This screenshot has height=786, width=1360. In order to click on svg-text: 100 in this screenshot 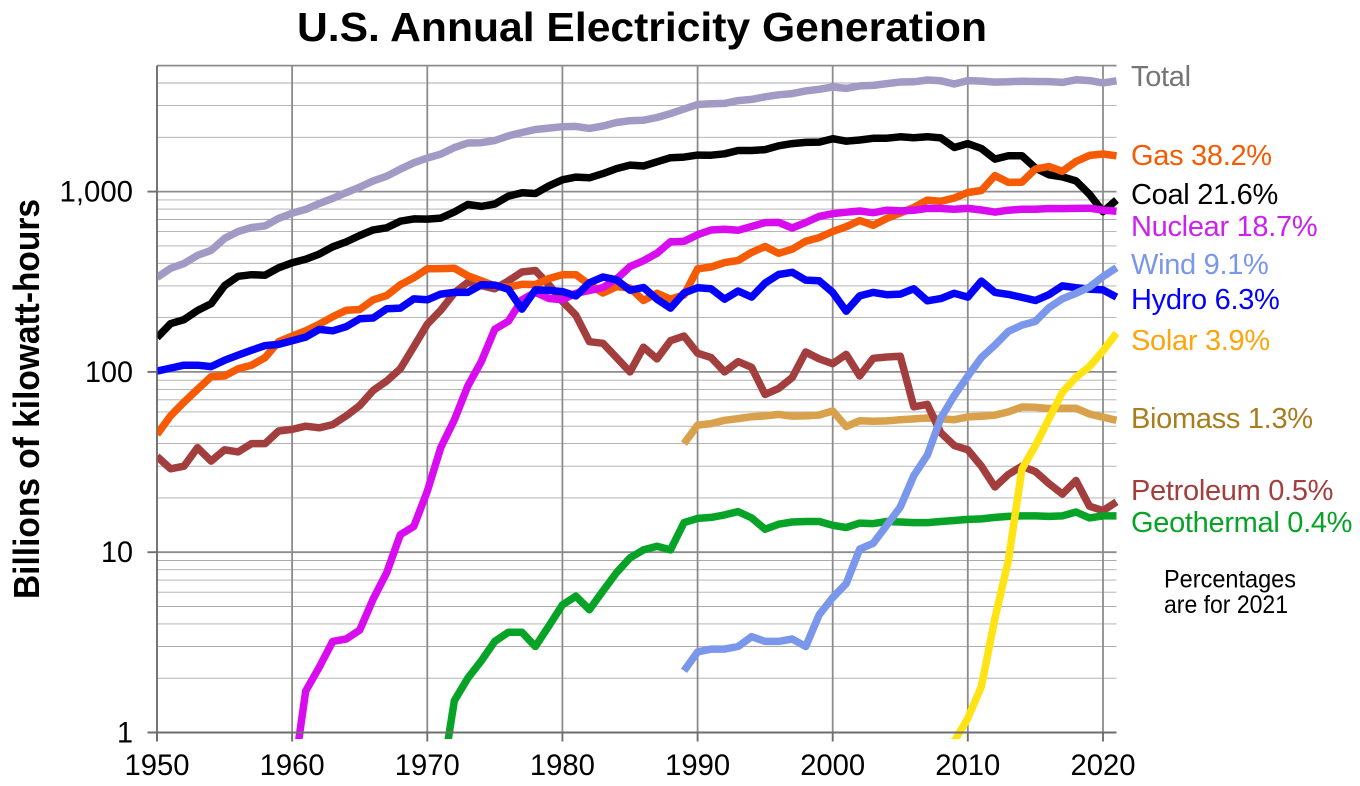, I will do `click(109, 372)`.